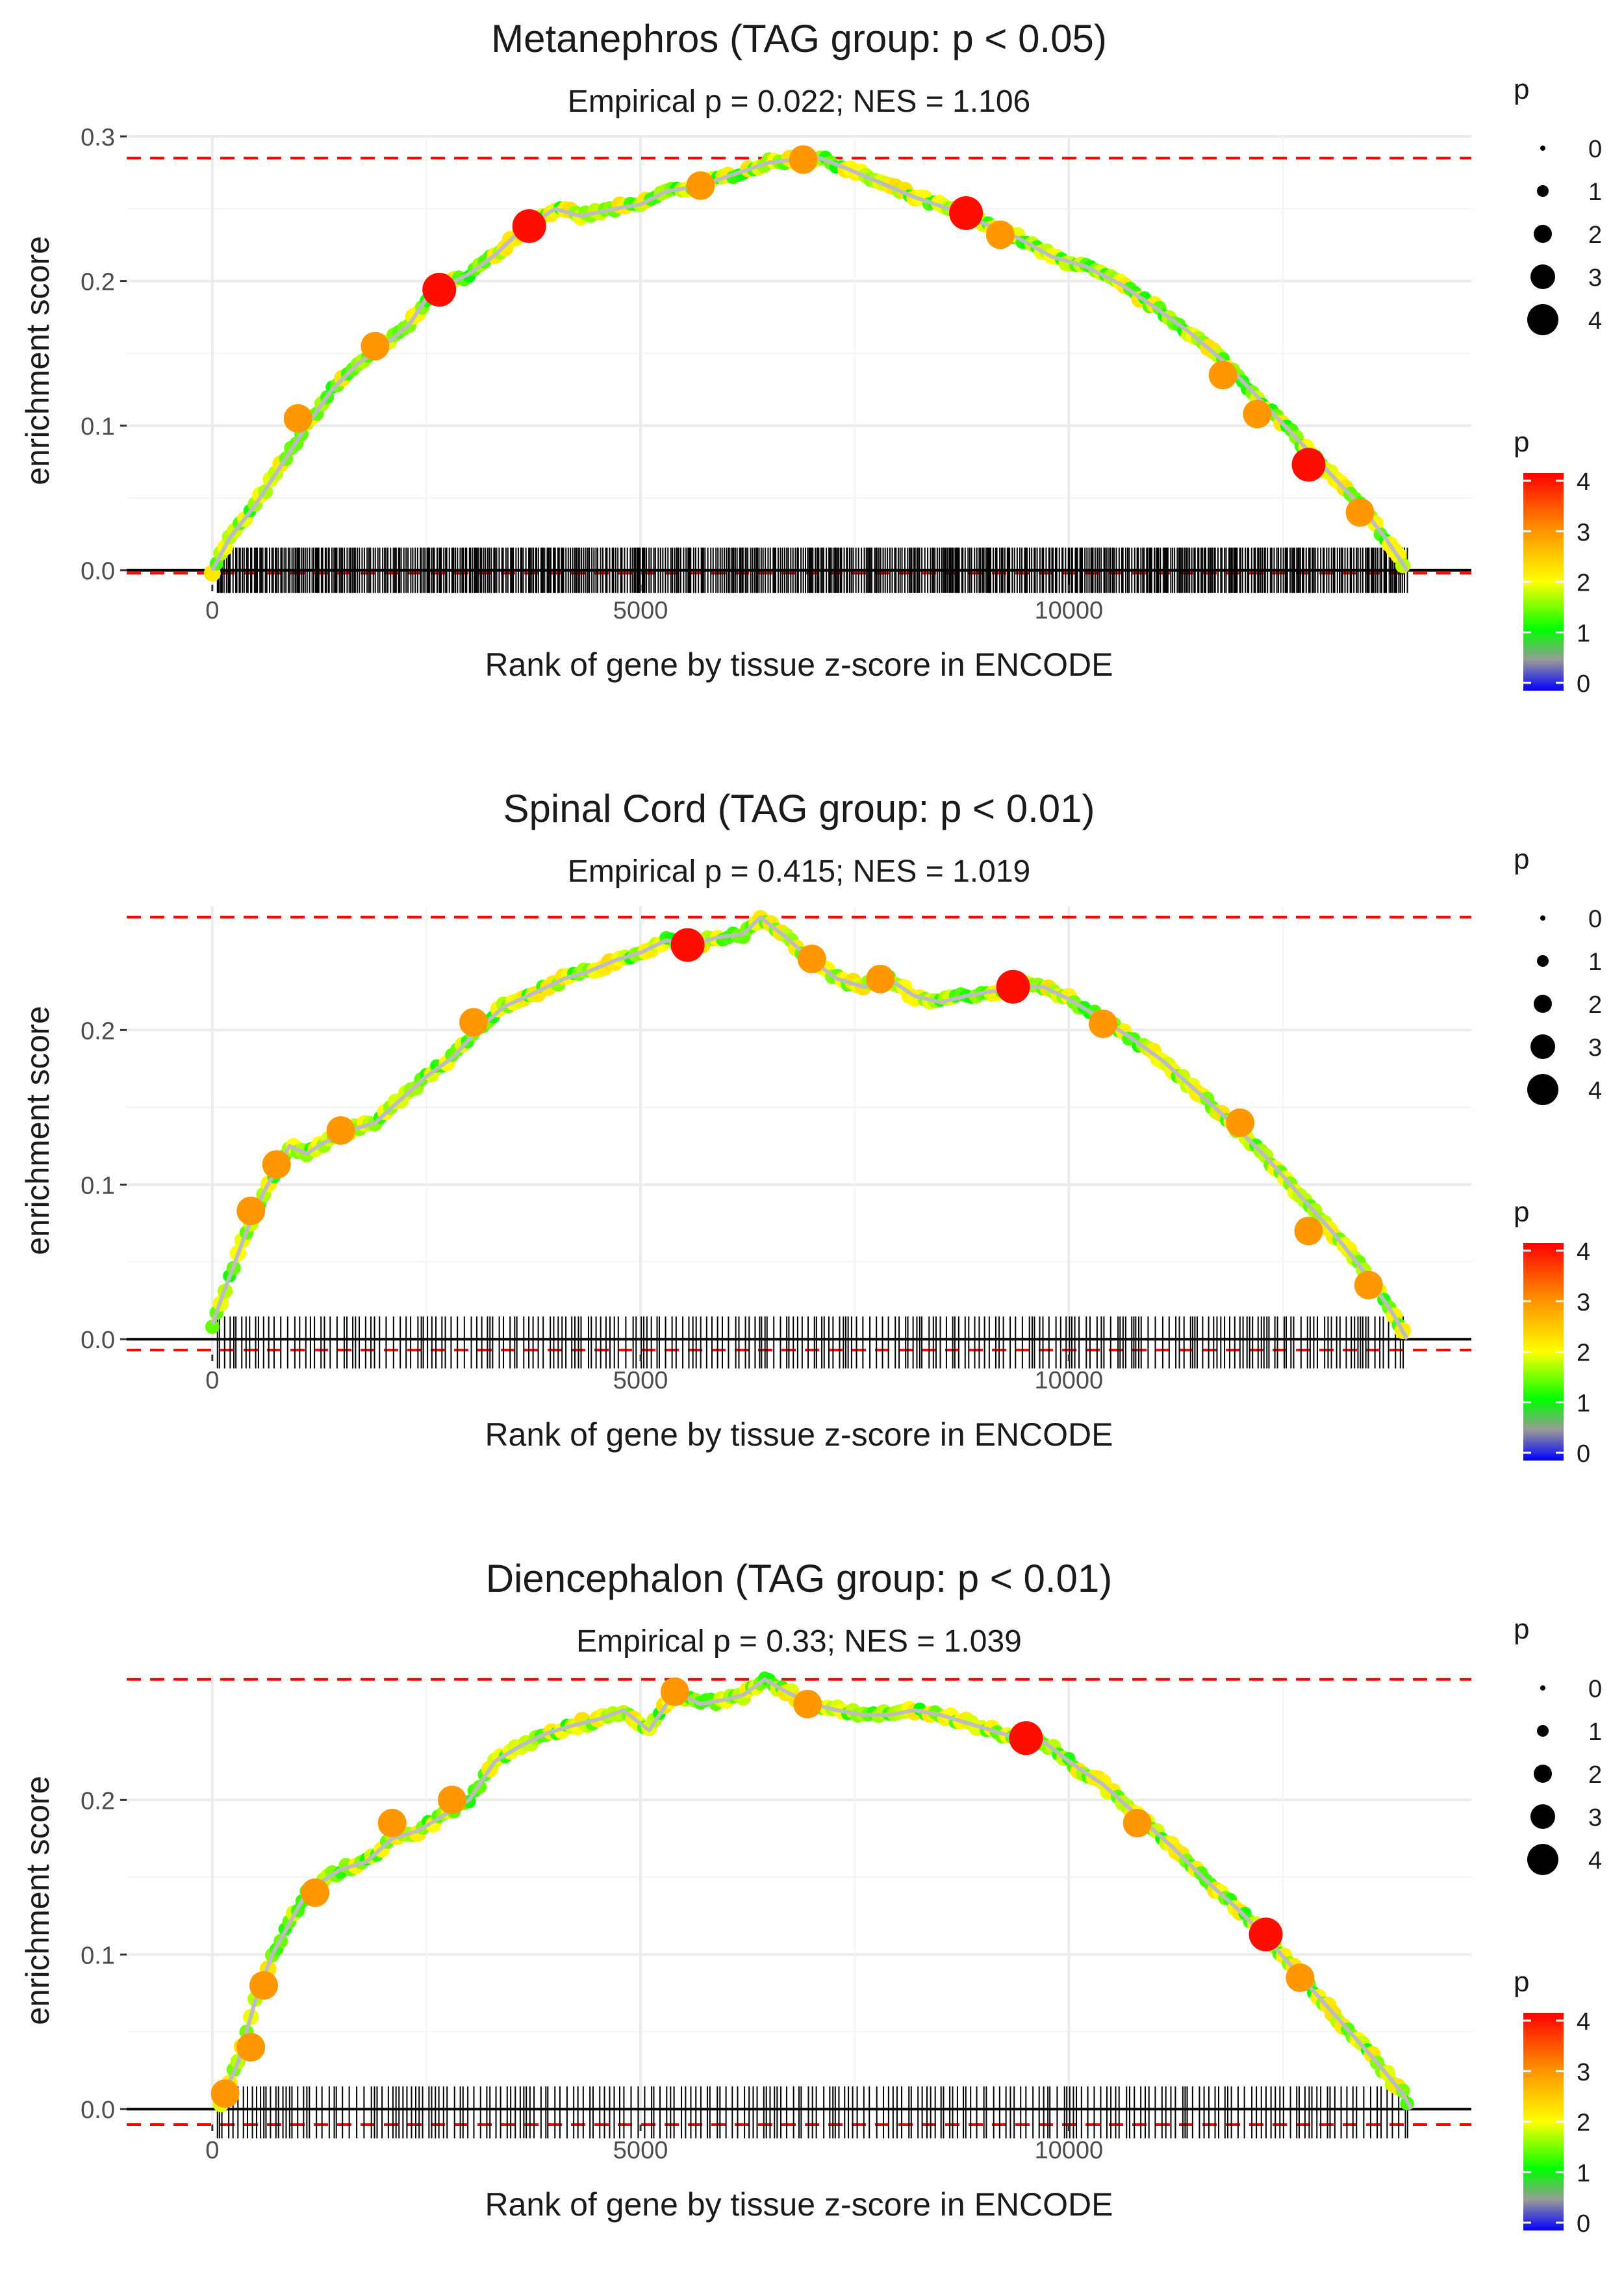 The width and height of the screenshot is (1624, 2274). What do you see at coordinates (1583, 2022) in the screenshot?
I see `color-legend-label: 4` at bounding box center [1583, 2022].